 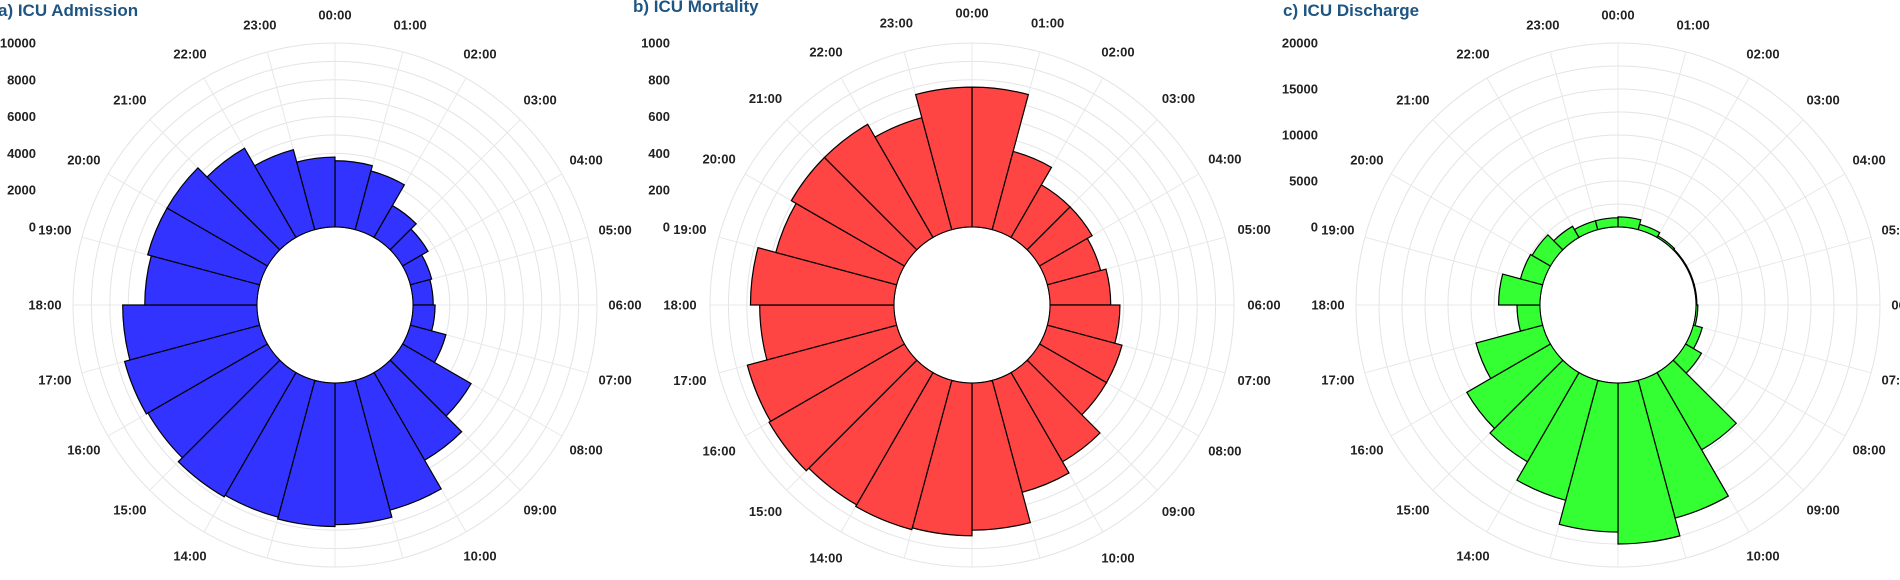 What do you see at coordinates (655, 43) in the screenshot?
I see `radial-tick-label: 1000` at bounding box center [655, 43].